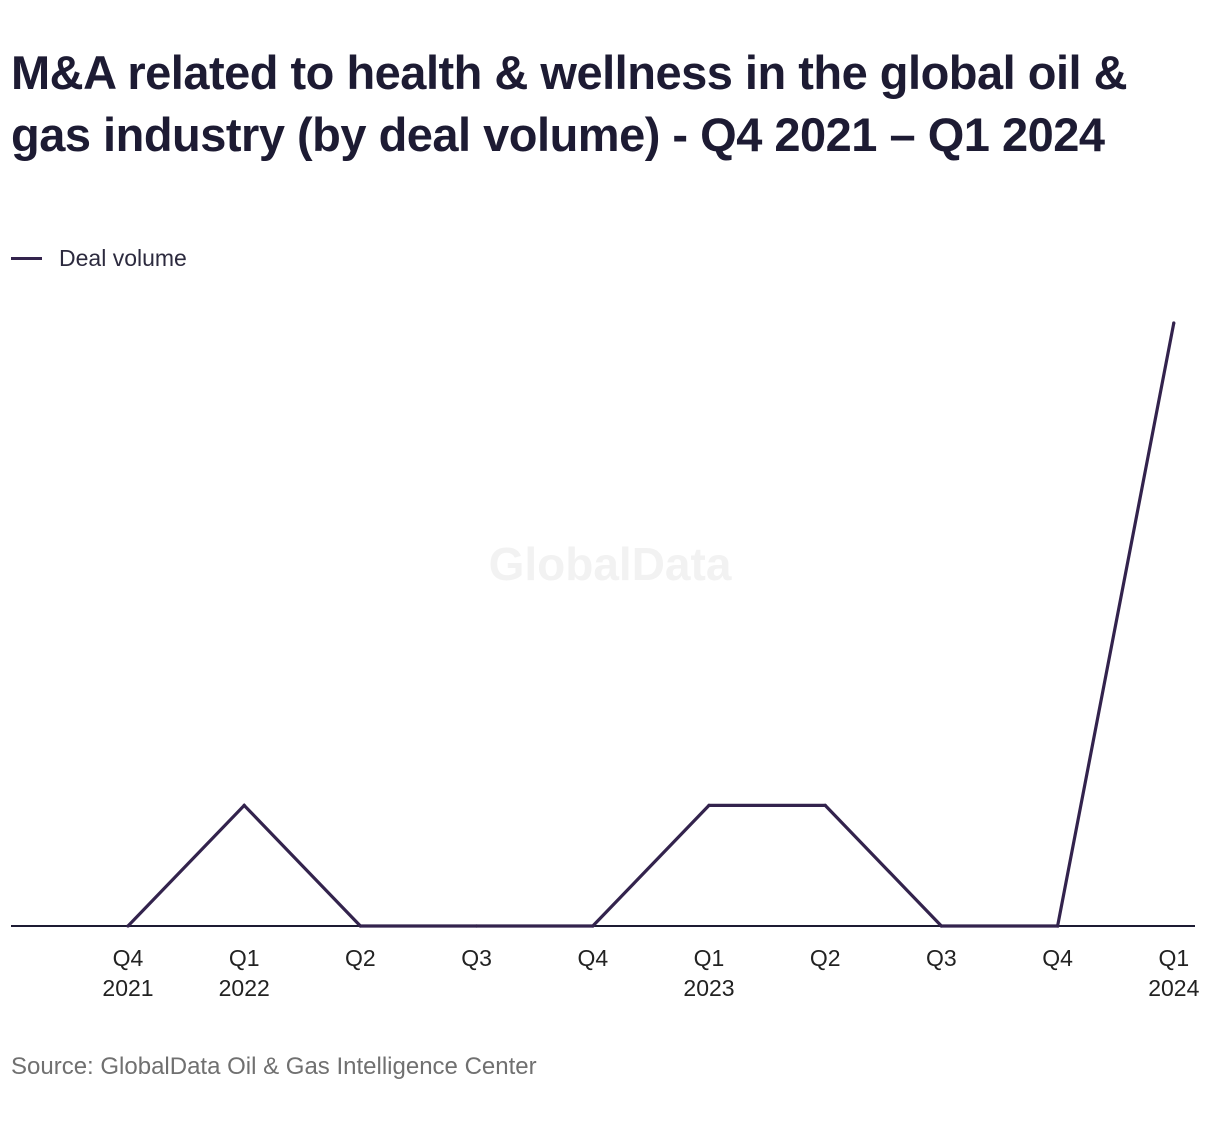 The height and width of the screenshot is (1126, 1220). What do you see at coordinates (650, 973) in the screenshot?
I see `x-axis-ticks: Q4 2021 Q1 2022 Q2 Q3 Q4 Q1 2023 Q2 Q3 Q4 Q1 2024` at bounding box center [650, 973].